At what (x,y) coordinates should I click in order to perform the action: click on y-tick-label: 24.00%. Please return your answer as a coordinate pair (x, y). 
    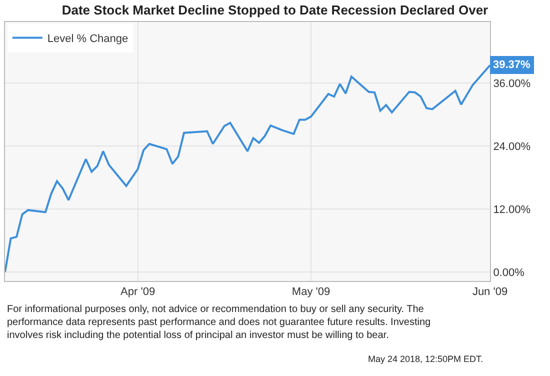
    Looking at the image, I should click on (512, 146).